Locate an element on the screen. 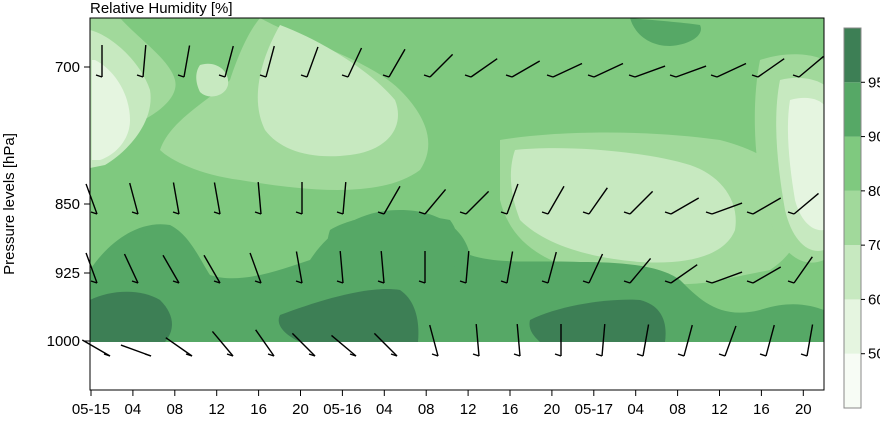 The width and height of the screenshot is (880, 423). y-tick-label: 850 is located at coordinates (67, 204).